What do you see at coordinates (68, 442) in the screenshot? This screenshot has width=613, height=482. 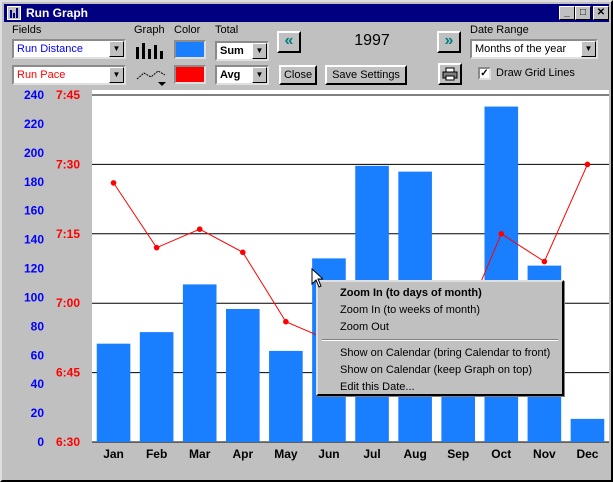 I see `y-right-tick-label: 6:30` at bounding box center [68, 442].